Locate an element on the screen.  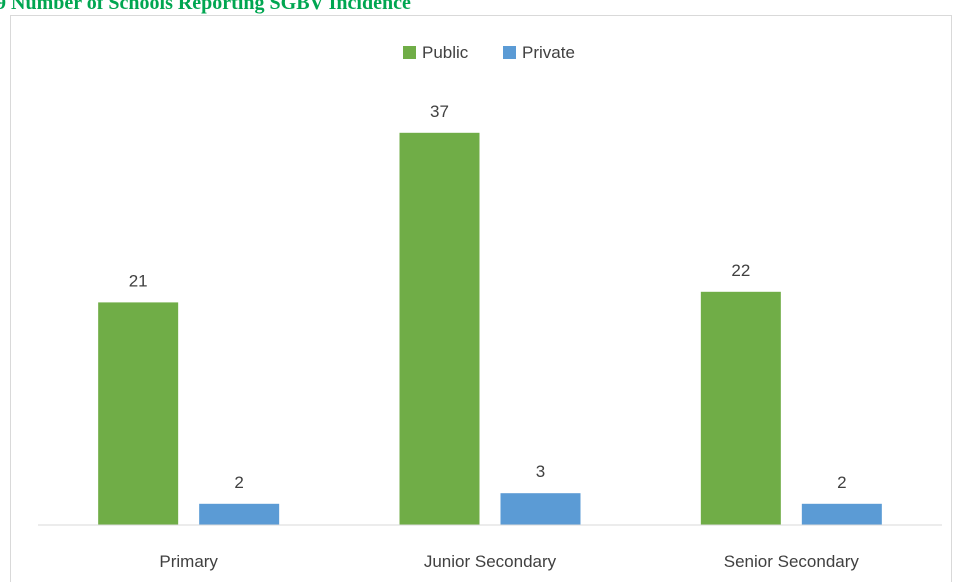
legend-swatch-public is located at coordinates (409, 52).